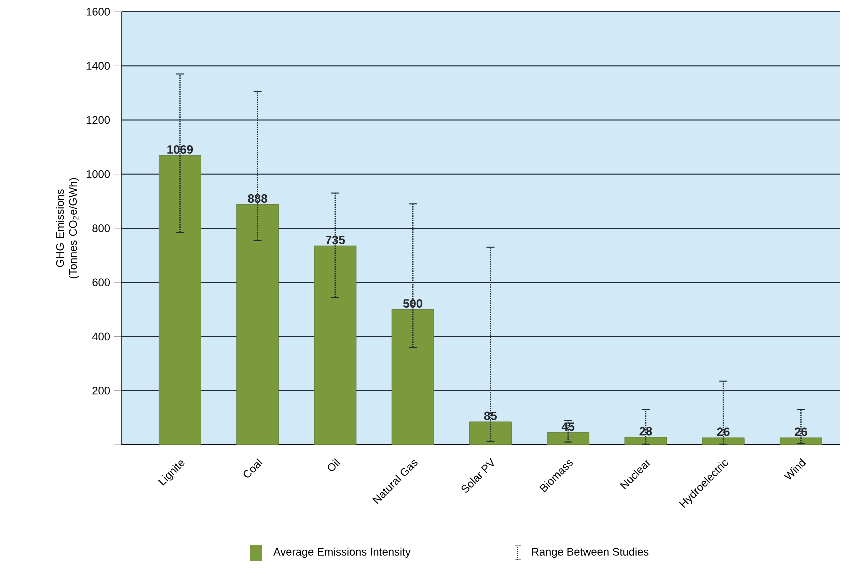  Describe the element at coordinates (336, 240) in the screenshot. I see `data-label: 735` at that location.